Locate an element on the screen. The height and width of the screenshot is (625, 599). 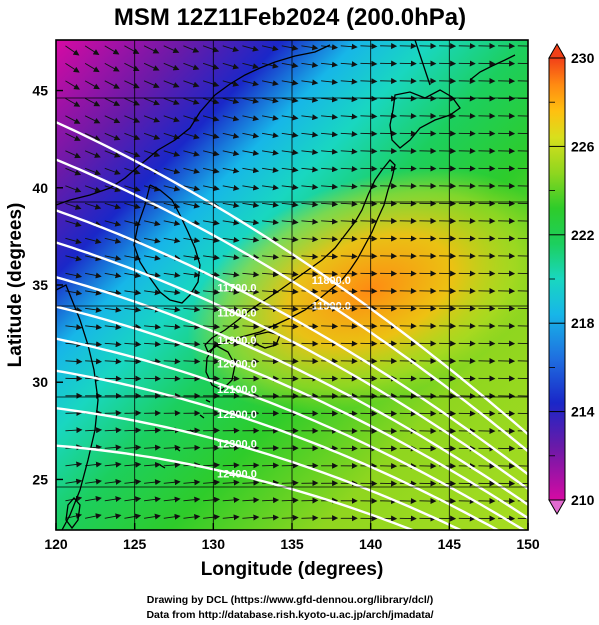
colorbar-label: 218 is located at coordinates (583, 323).